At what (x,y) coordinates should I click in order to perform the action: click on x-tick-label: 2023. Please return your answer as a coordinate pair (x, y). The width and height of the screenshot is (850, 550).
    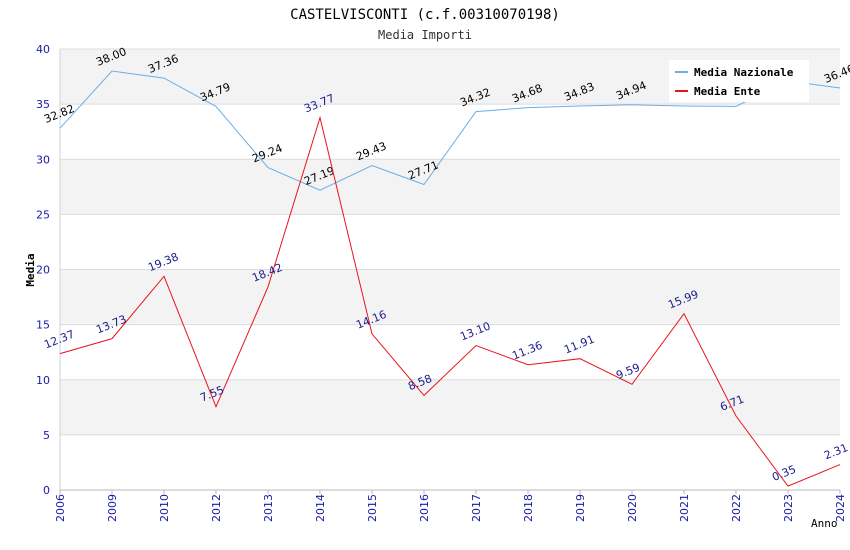
    Looking at the image, I should click on (788, 508).